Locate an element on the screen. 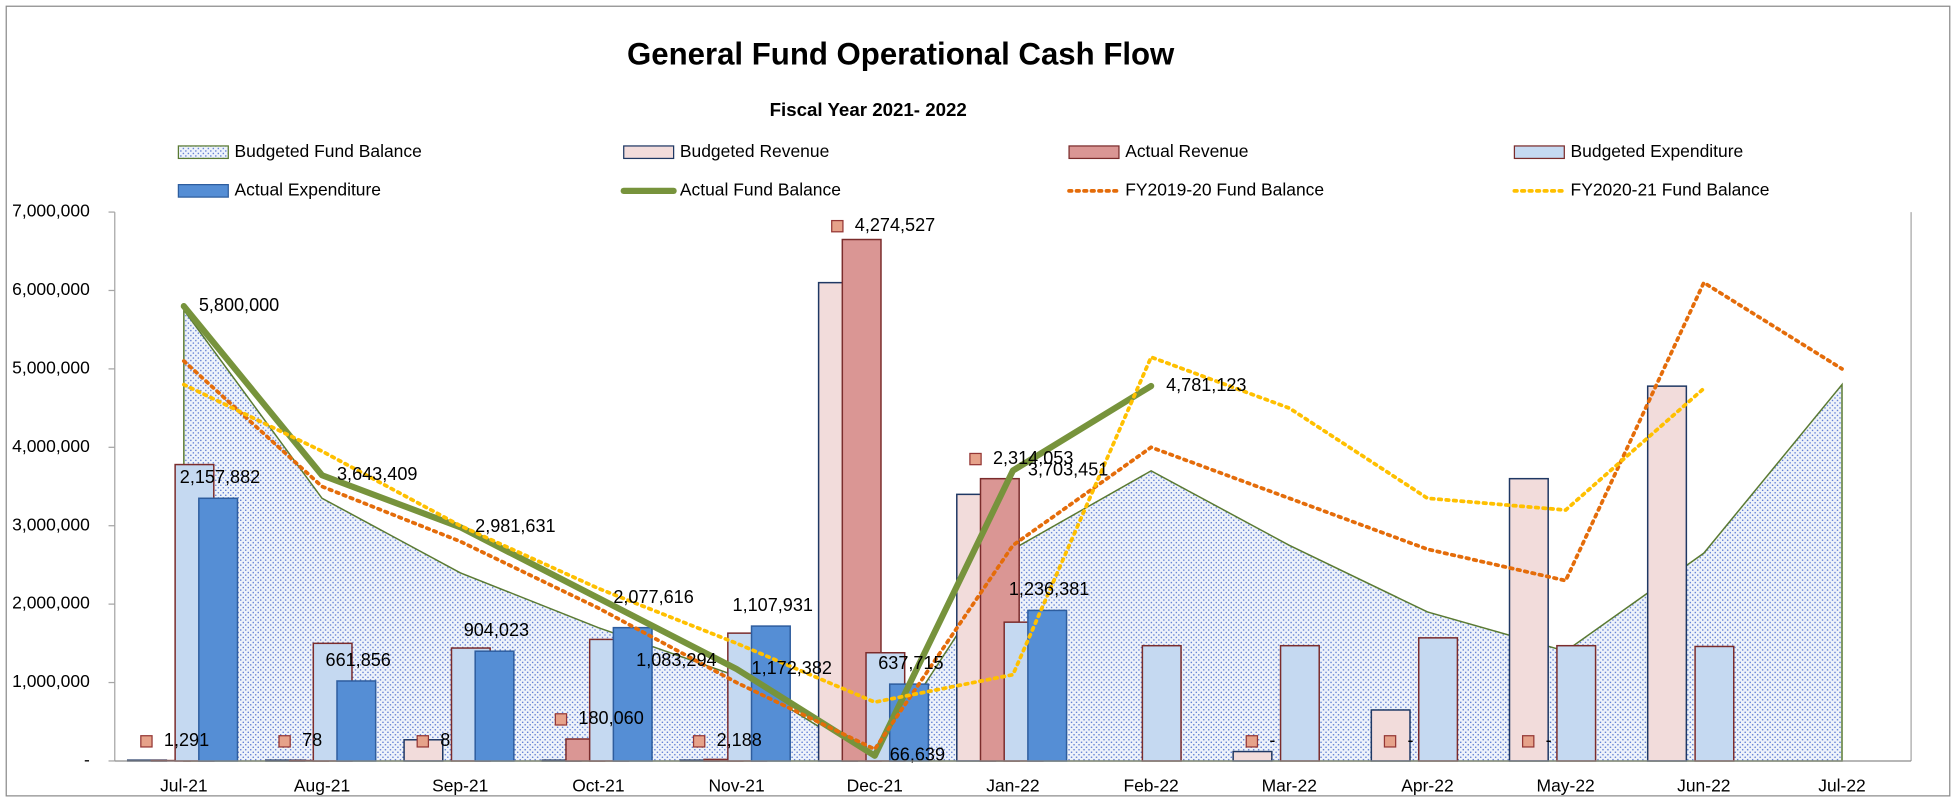 Image resolution: width=1956 pixels, height=800 pixels. y-tick-label: 6,000,000 is located at coordinates (51, 289).